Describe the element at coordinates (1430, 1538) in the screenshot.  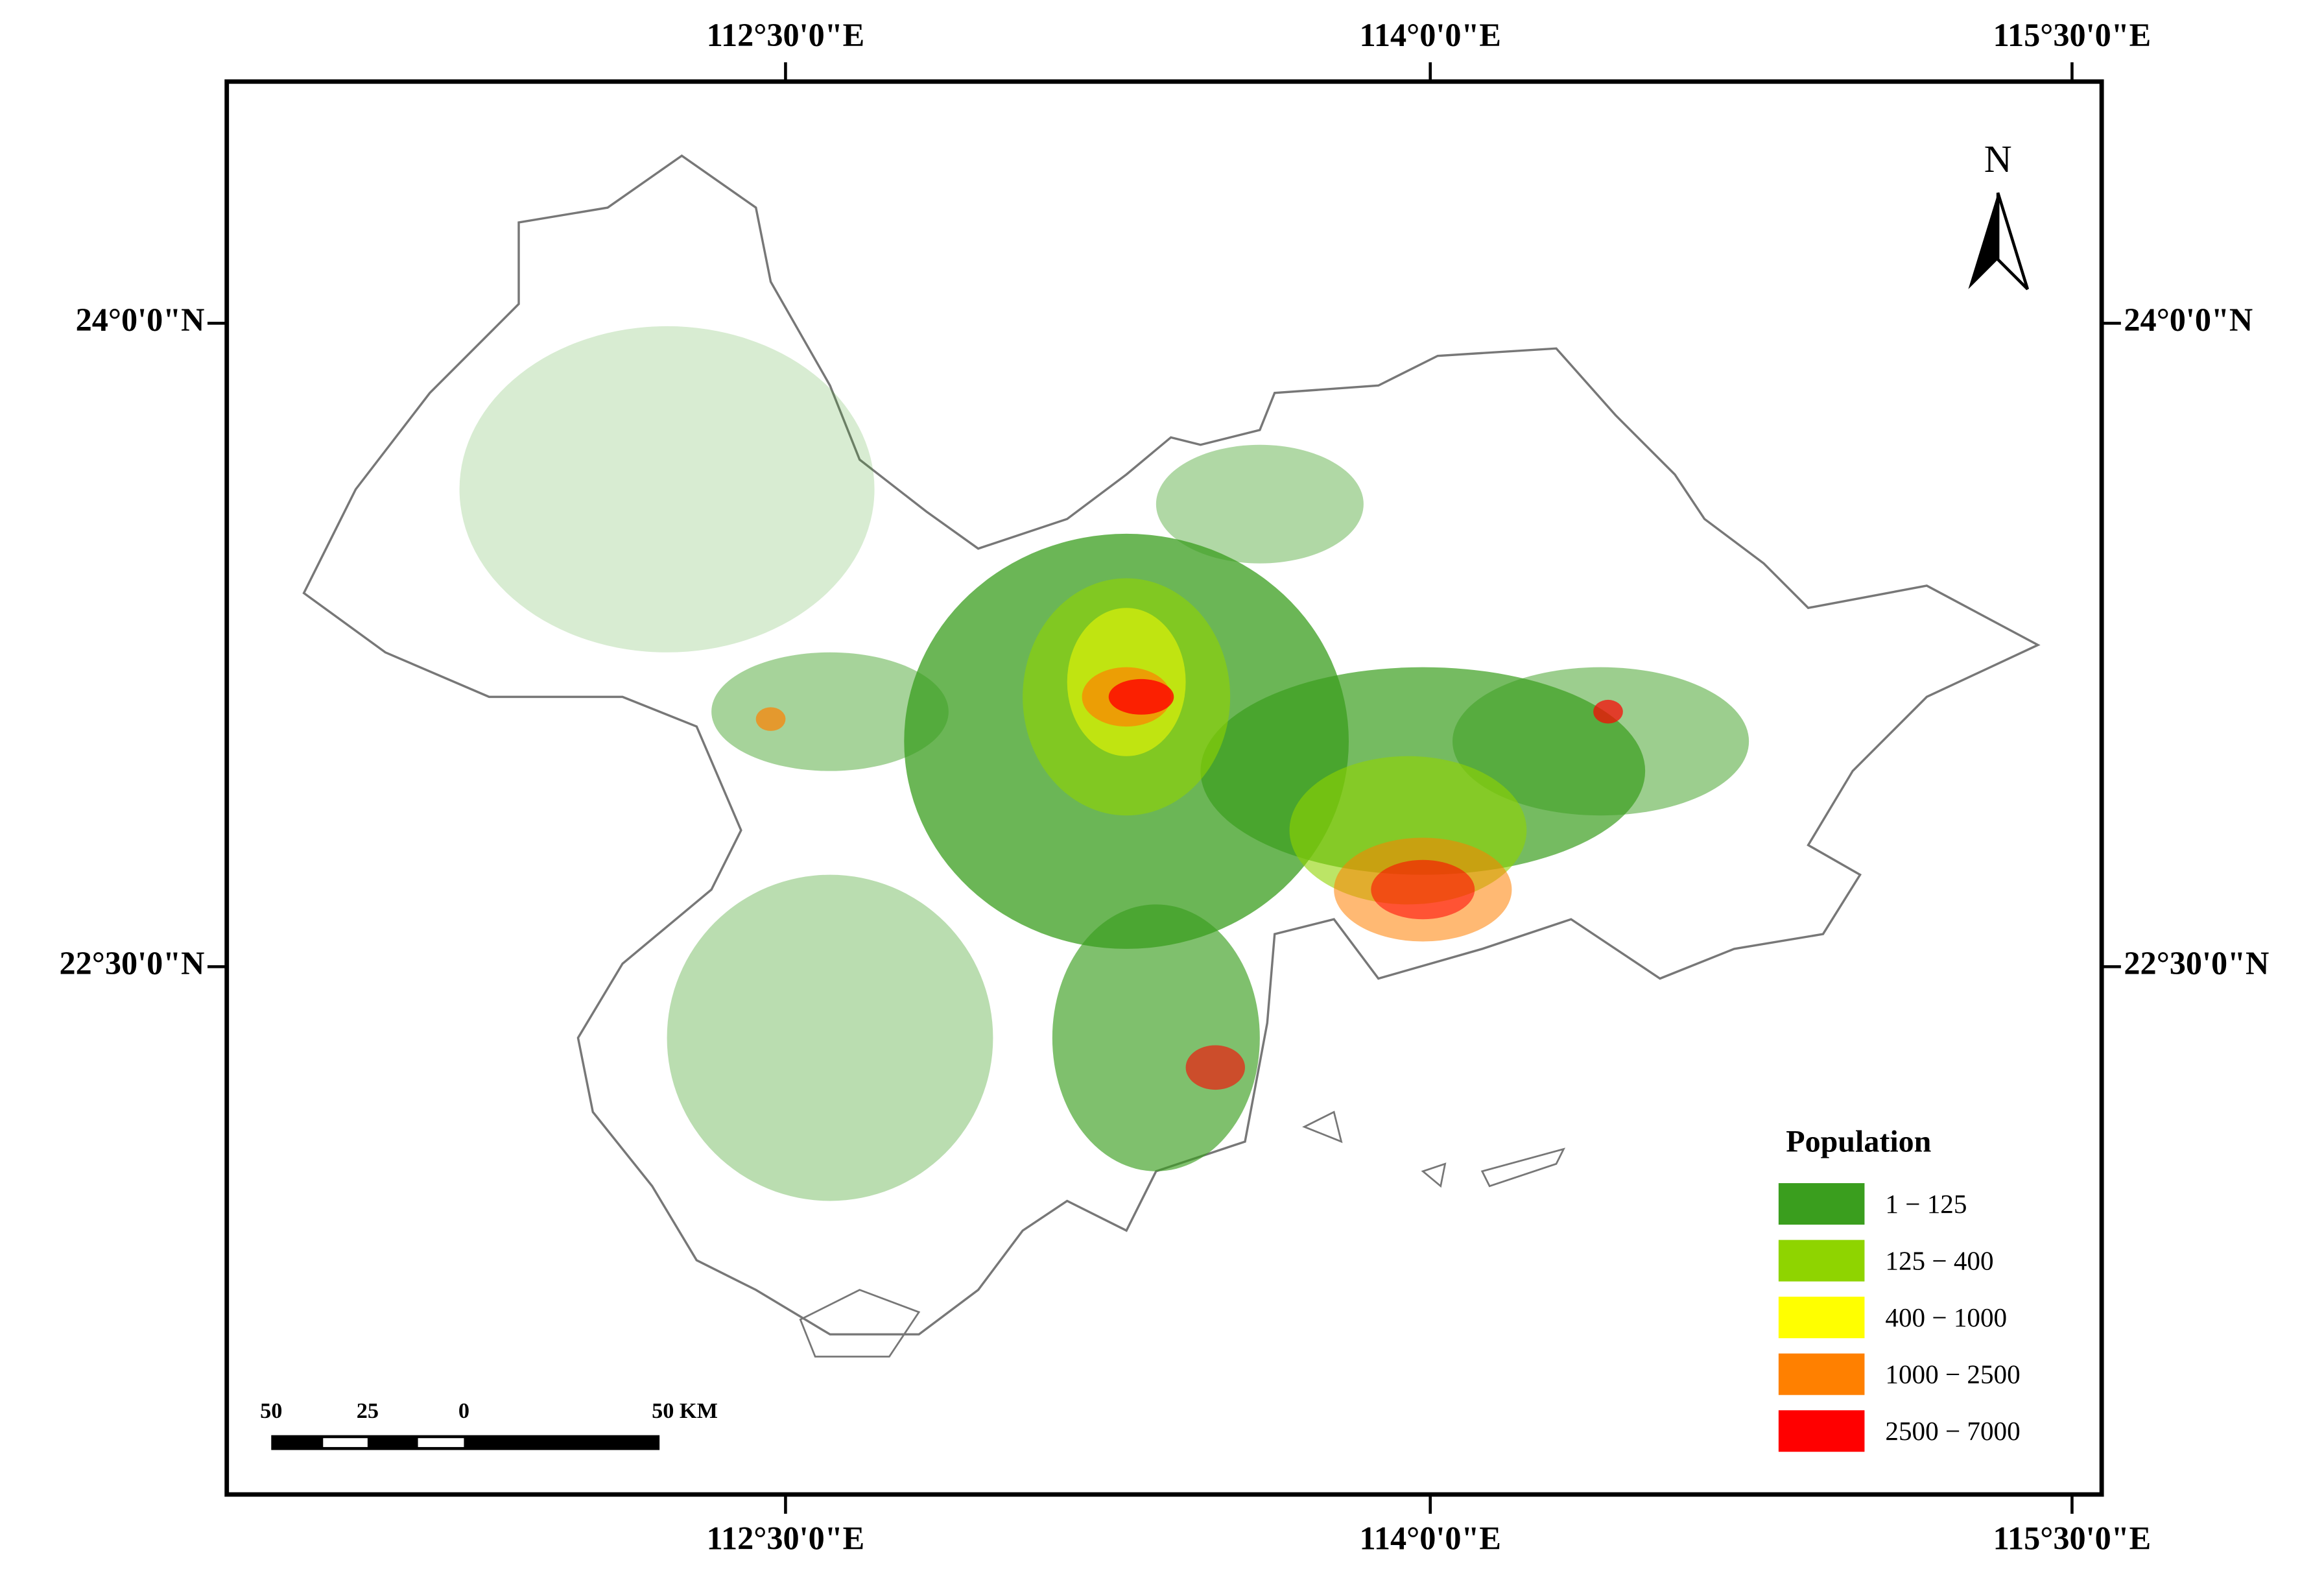
I see `bottom-coordinate-label: 114°0'0"E` at that location.